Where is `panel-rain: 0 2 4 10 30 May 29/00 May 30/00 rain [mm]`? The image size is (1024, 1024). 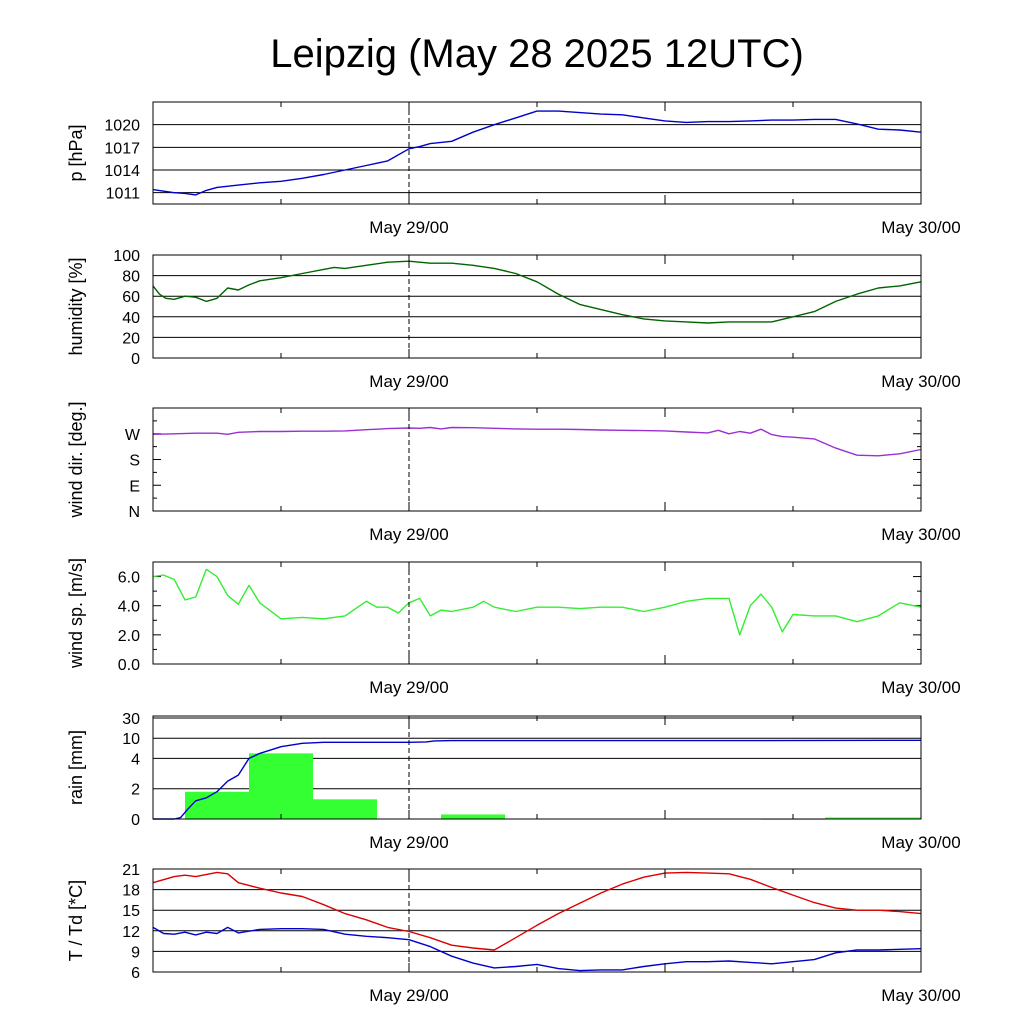
panel-rain: 0 2 4 10 30 May 29/00 May 30/00 rain [mm] is located at coordinates (513, 781).